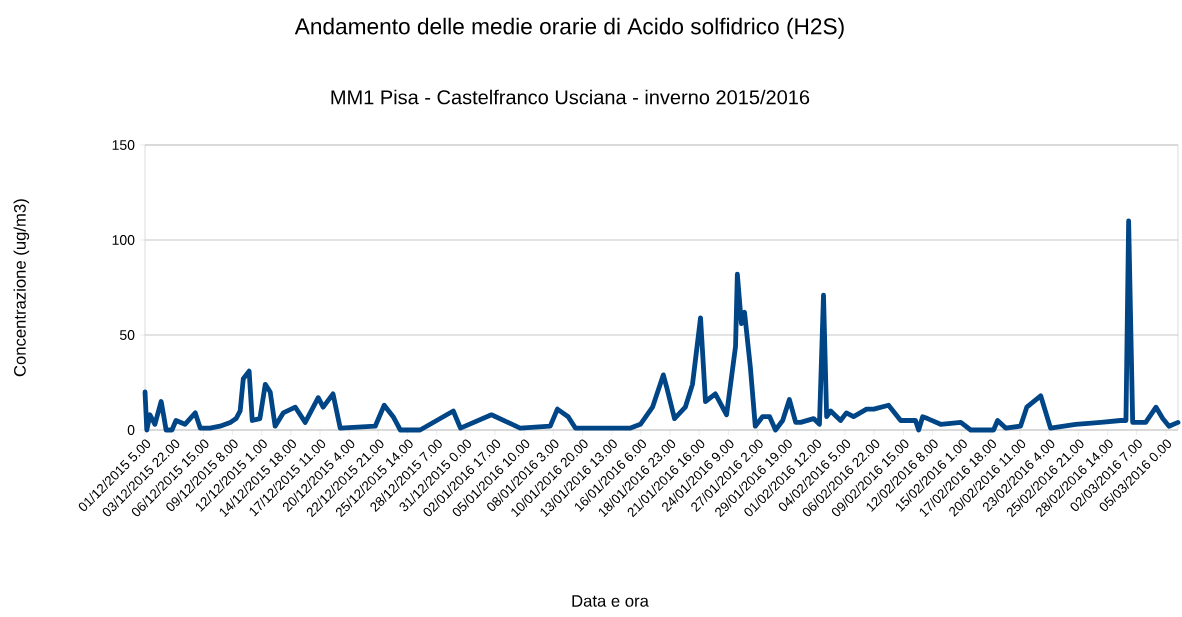 Image resolution: width=1182 pixels, height=617 pixels. I want to click on chart-subtitle: MM1 Pisa - Castelfranco Usciana - inverno 2015/2016, so click(570, 97).